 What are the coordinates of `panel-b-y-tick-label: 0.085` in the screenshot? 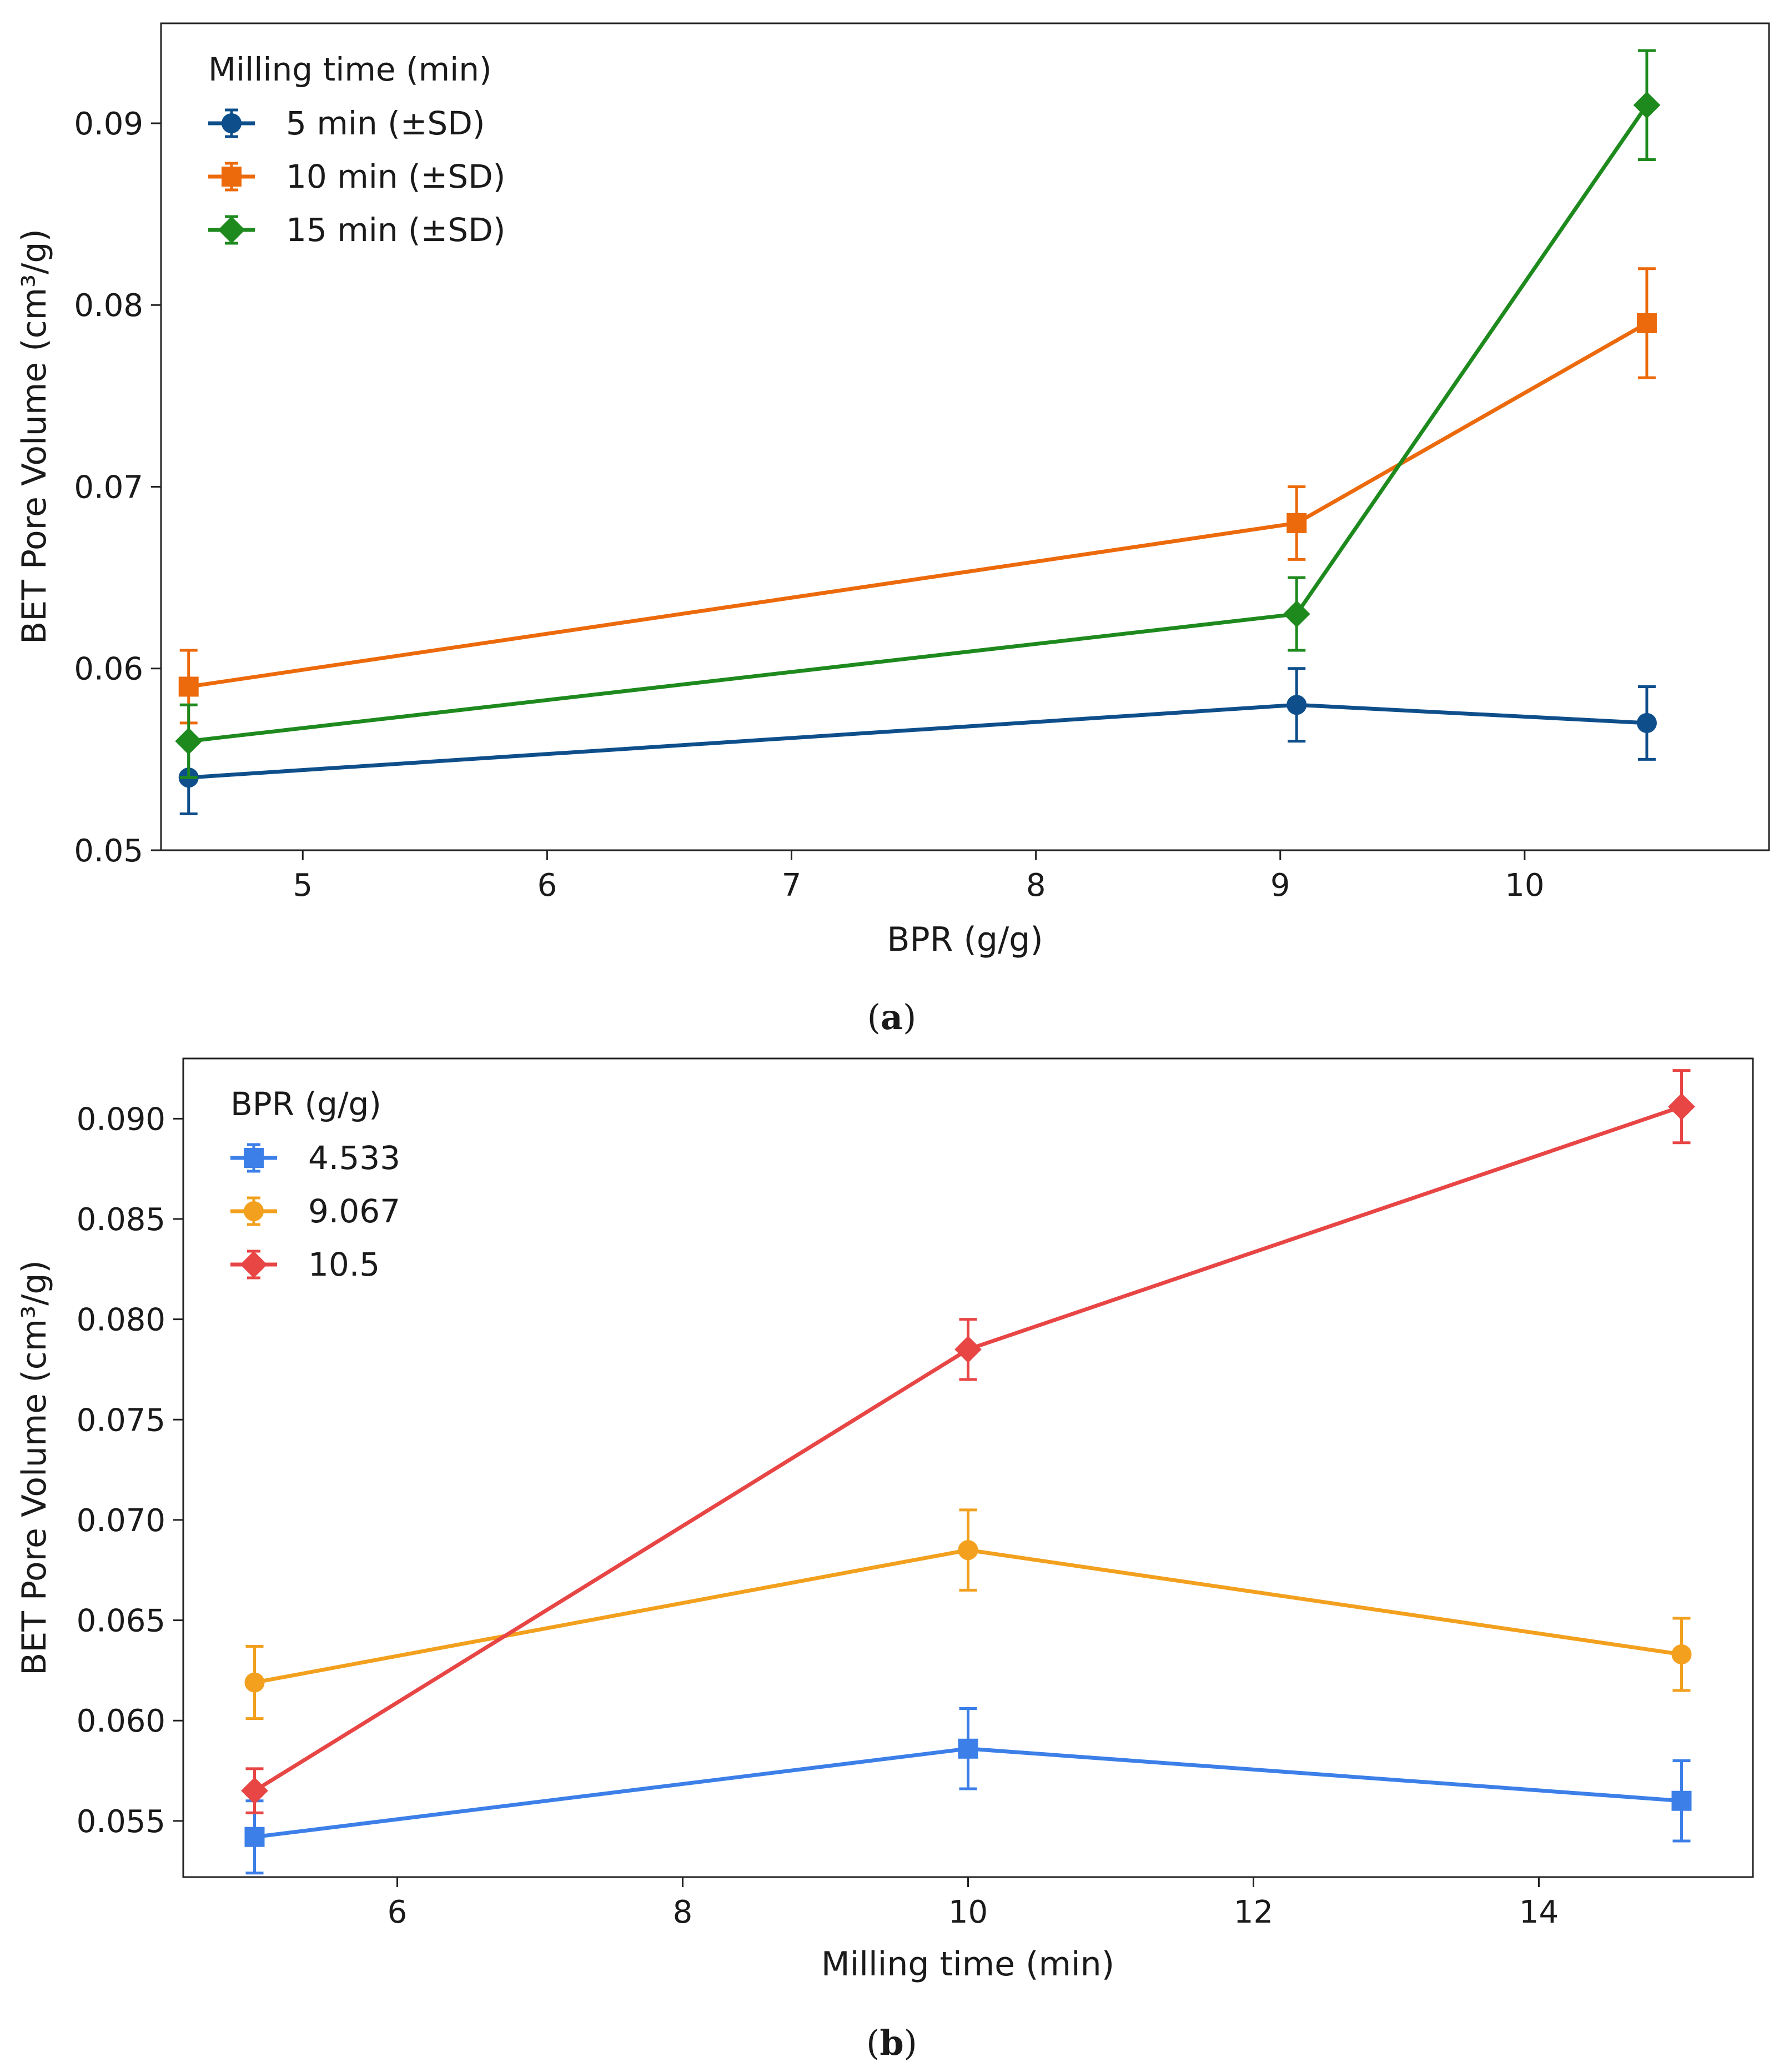 It's located at (121, 1220).